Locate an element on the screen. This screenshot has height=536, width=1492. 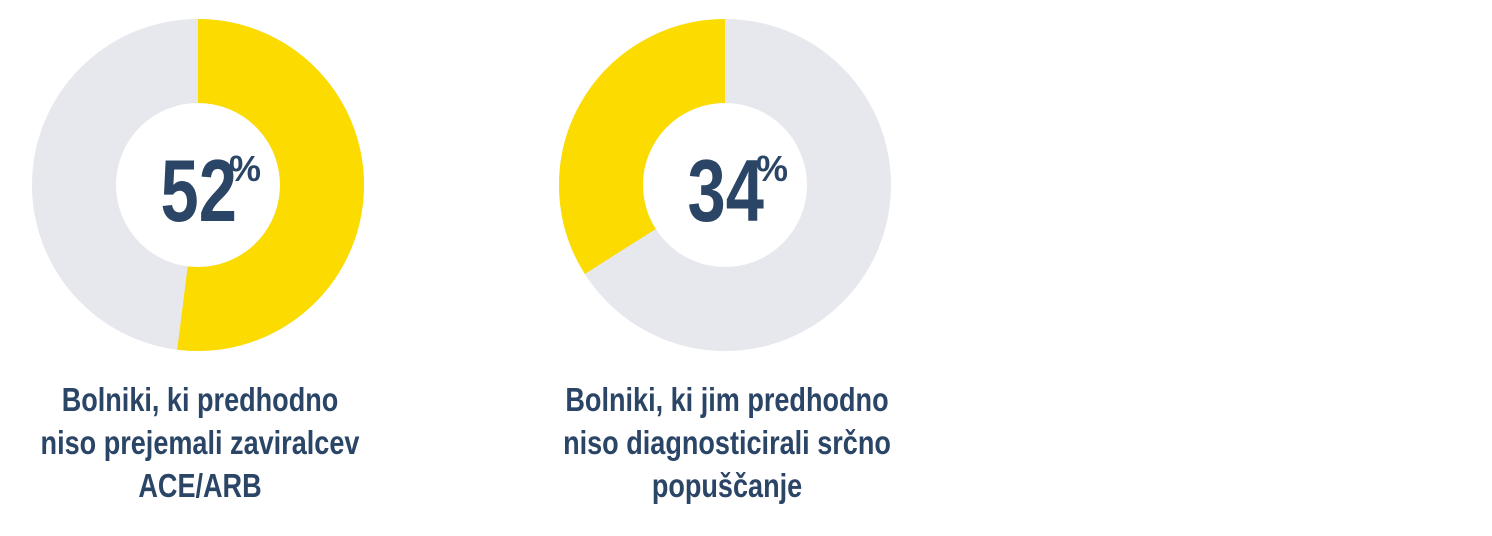
donut-1-slice is located at coordinates (270, 185).